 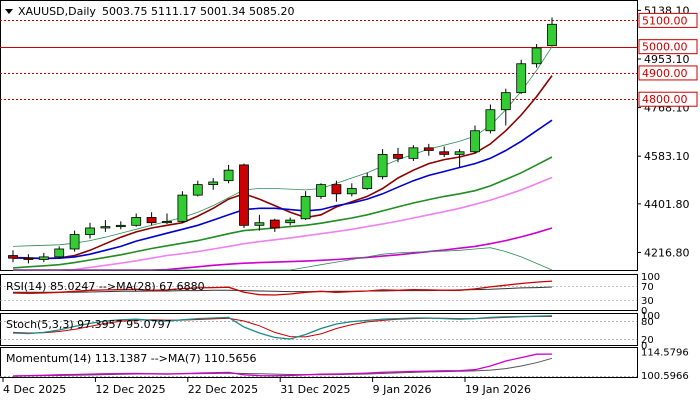 I want to click on level-price-label: 4900.00, so click(x=665, y=73).